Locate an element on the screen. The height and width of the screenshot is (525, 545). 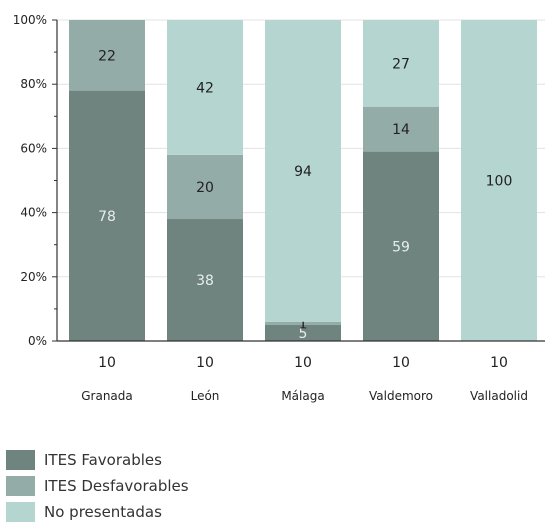
bar-value-label: 42 is located at coordinates (205, 88).